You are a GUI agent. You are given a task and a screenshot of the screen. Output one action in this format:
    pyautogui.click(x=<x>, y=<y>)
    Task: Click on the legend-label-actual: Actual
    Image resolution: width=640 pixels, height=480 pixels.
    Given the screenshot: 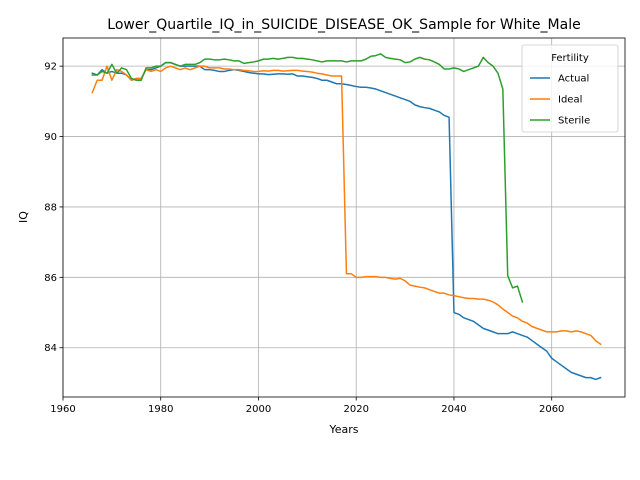 What is the action you would take?
    pyautogui.click(x=573, y=79)
    